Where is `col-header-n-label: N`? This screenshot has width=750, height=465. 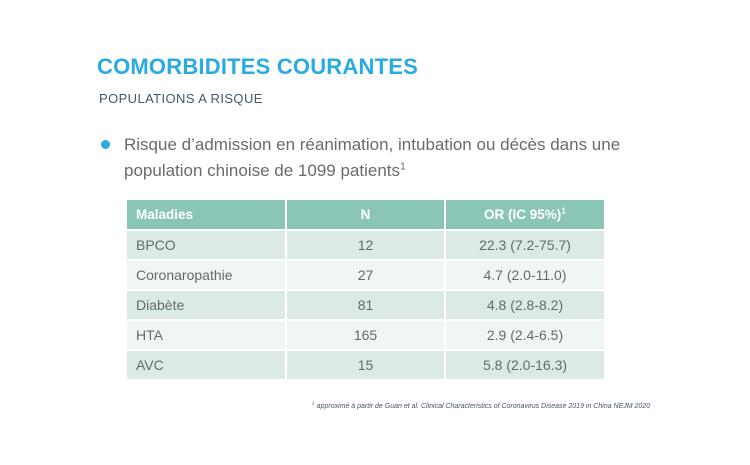
col-header-n-label: N is located at coordinates (365, 214).